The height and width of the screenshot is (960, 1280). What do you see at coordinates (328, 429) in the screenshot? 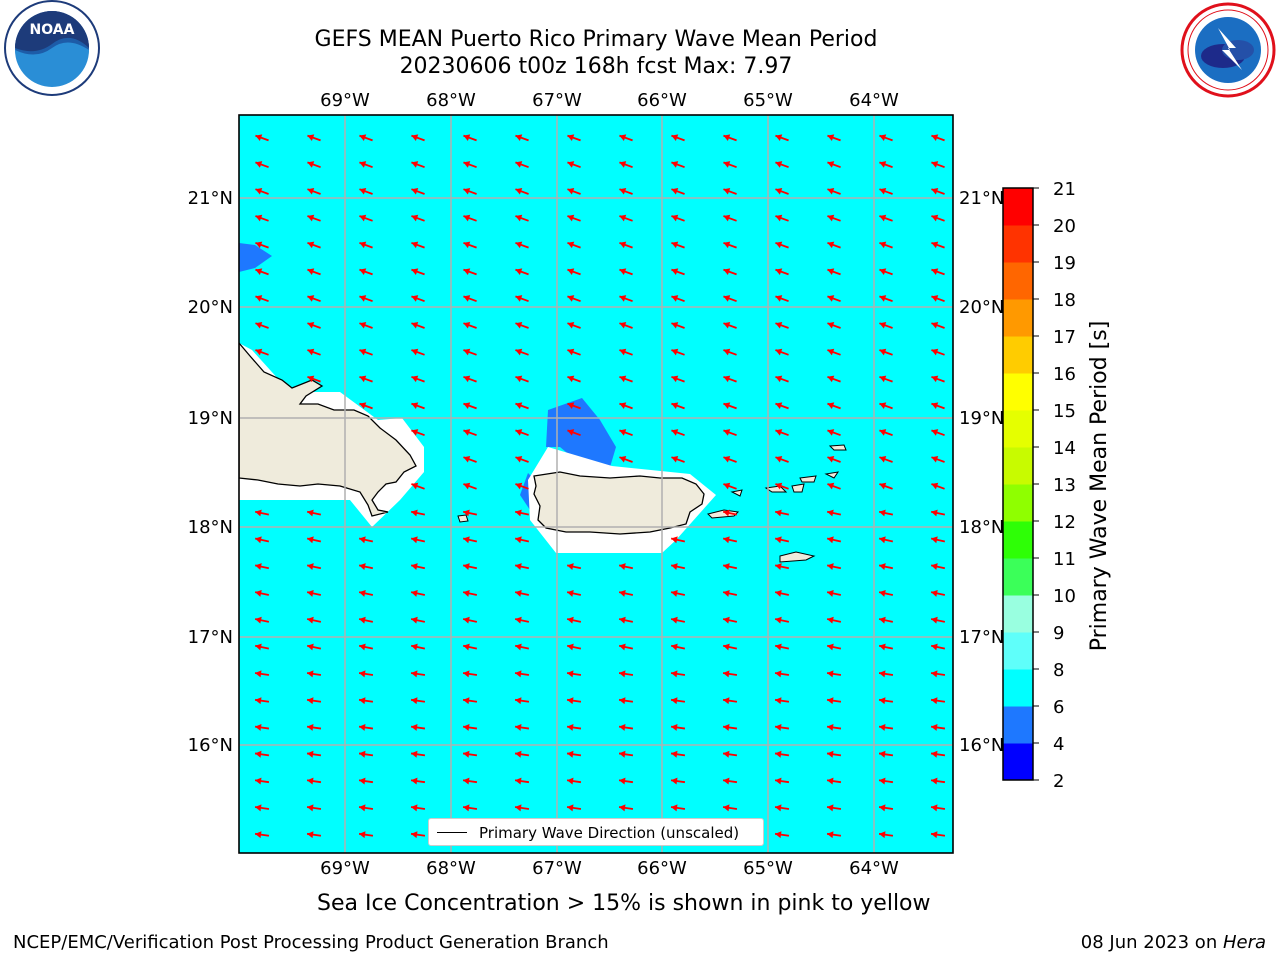
I see `land-hispaniola` at bounding box center [328, 429].